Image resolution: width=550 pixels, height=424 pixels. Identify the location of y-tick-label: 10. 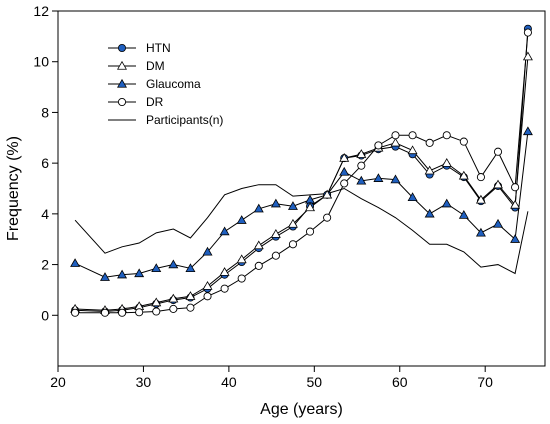
(41, 62).